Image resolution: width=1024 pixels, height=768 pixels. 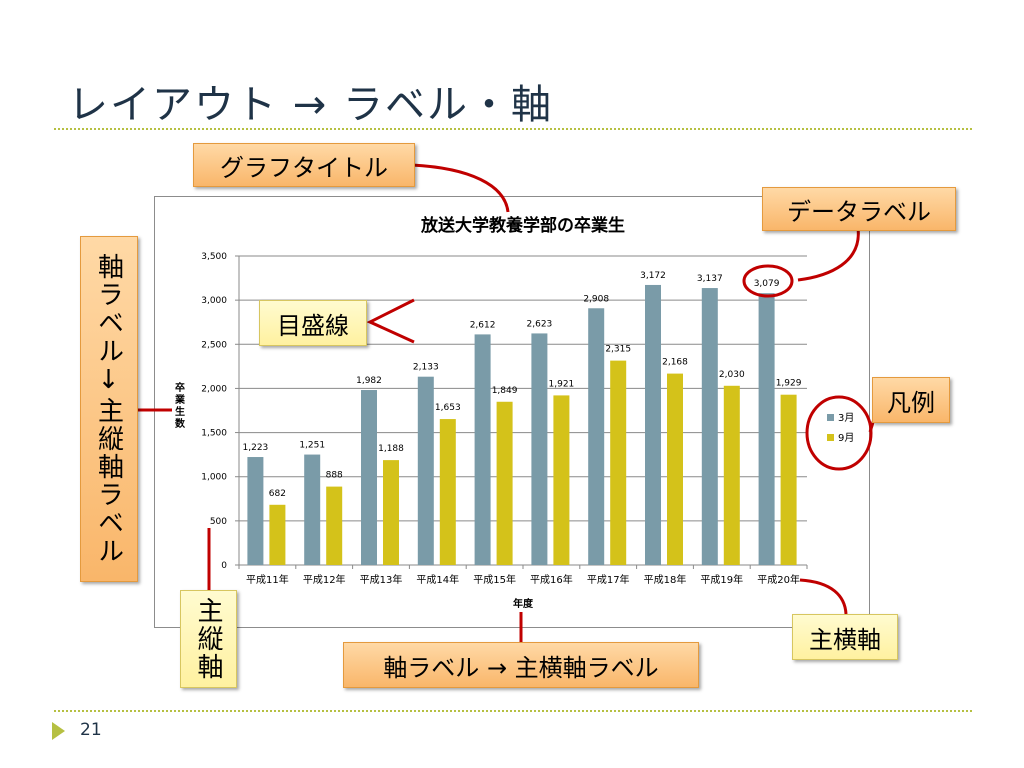 What do you see at coordinates (732, 375) in the screenshot?
I see `data-label-september: 2,030` at bounding box center [732, 375].